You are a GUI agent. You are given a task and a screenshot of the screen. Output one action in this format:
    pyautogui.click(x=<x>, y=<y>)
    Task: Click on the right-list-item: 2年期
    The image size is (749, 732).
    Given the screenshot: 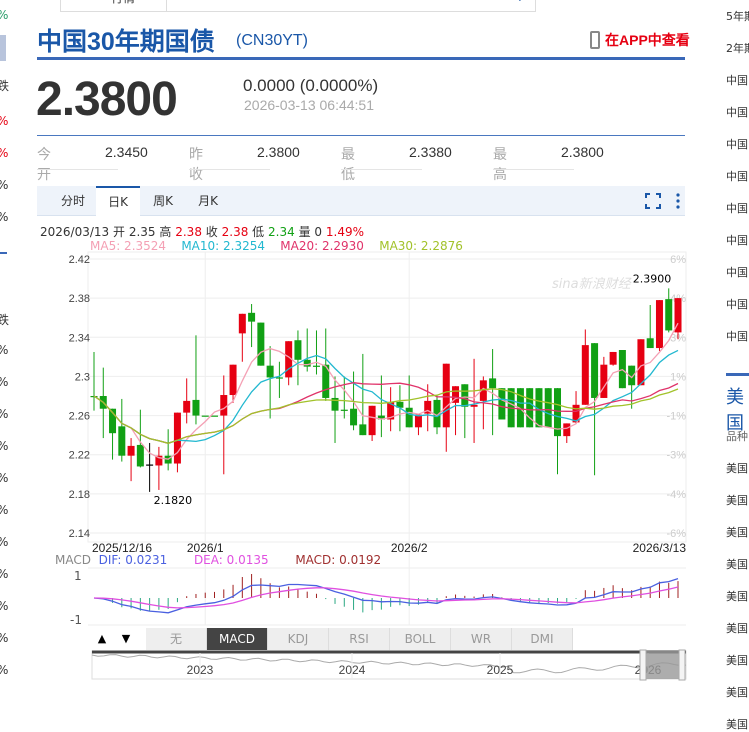 What is the action you would take?
    pyautogui.click(x=737, y=48)
    